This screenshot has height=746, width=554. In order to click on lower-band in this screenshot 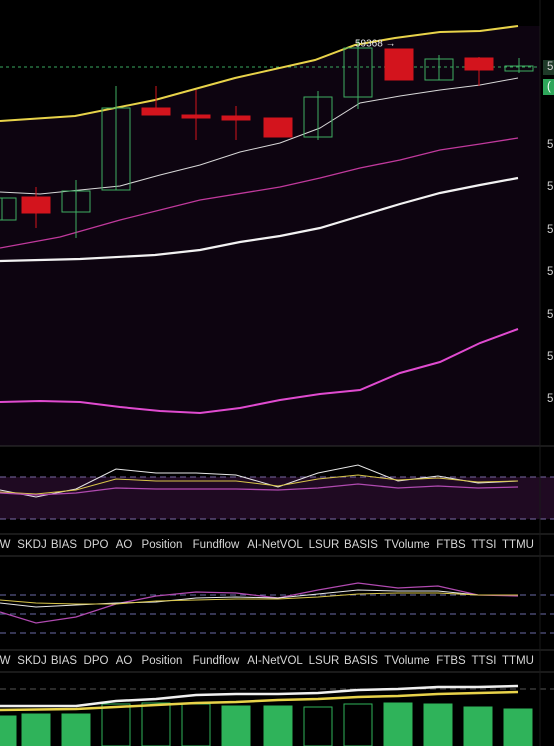, I will do `click(259, 371)`.